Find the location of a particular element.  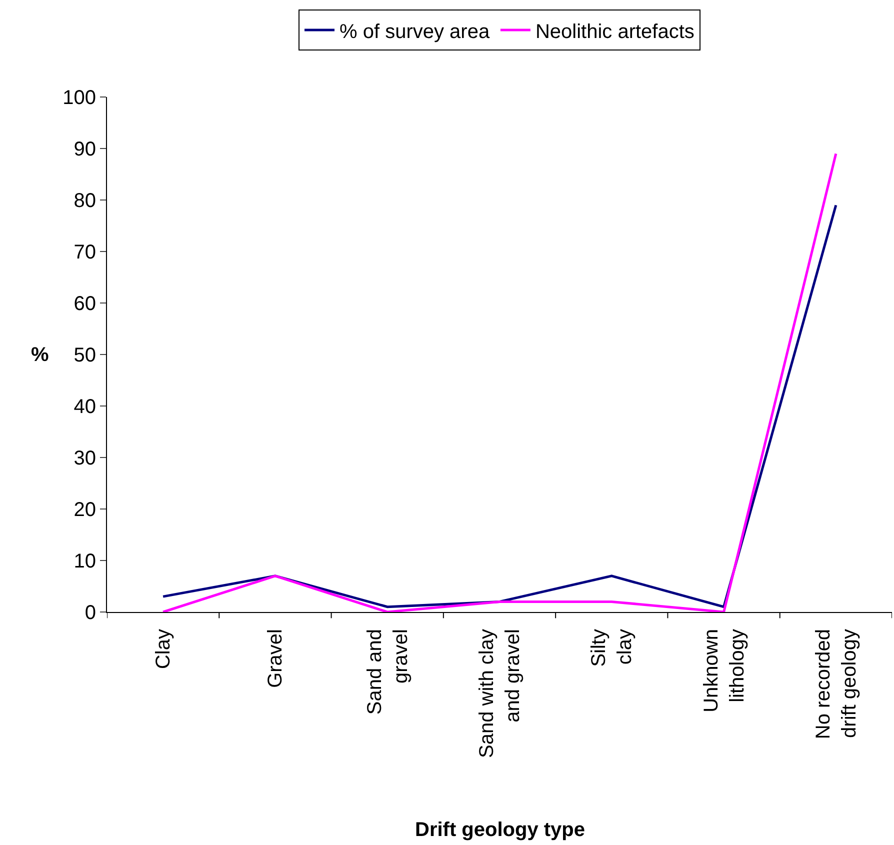

y-tick-label: 0 is located at coordinates (90, 613).